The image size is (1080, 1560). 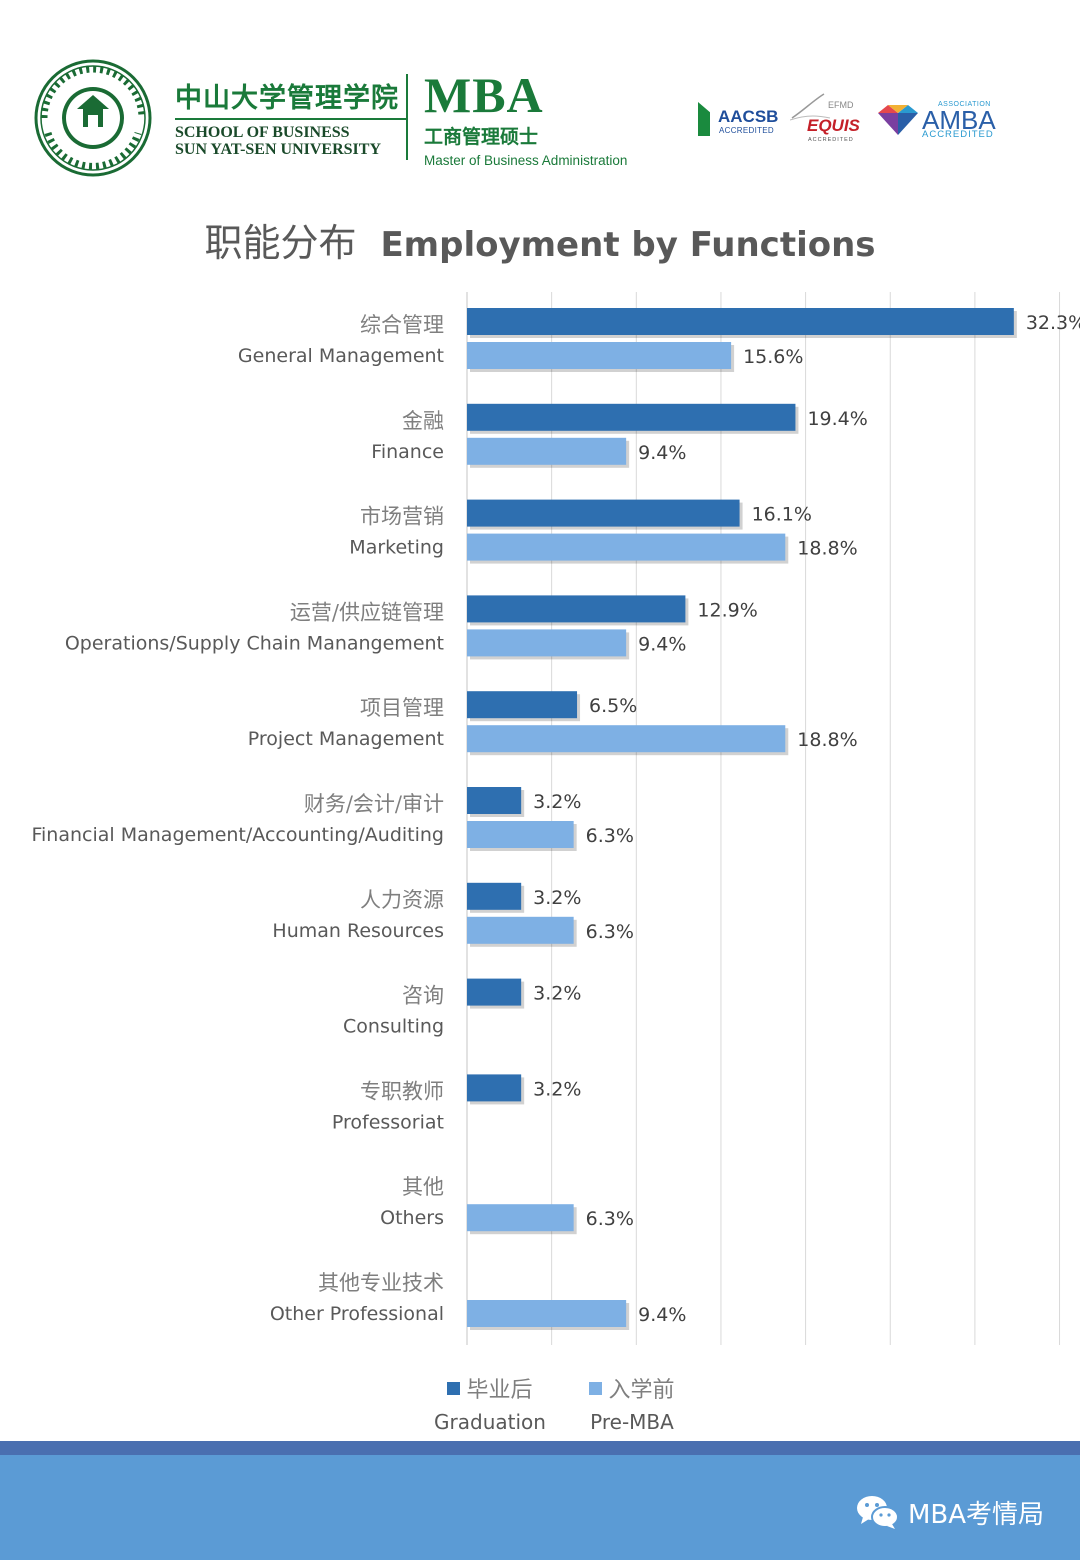 What do you see at coordinates (278, 149) in the screenshot?
I see `school-name-en-line2: SUN YAT-SEN UNIVERSITY` at bounding box center [278, 149].